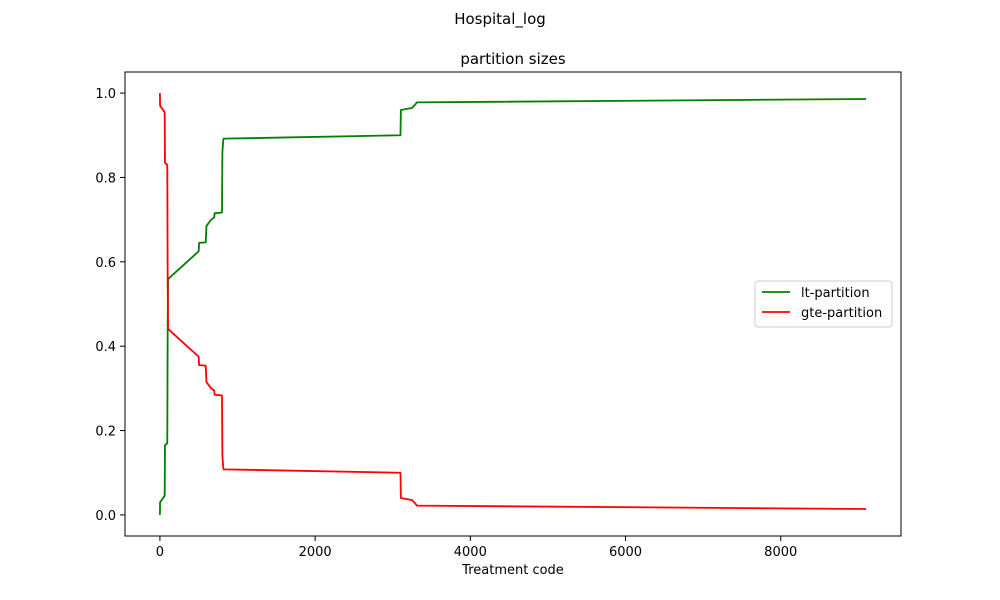 The height and width of the screenshot is (600, 1000). What do you see at coordinates (105, 432) in the screenshot?
I see `y-tick-label: 0.2` at bounding box center [105, 432].